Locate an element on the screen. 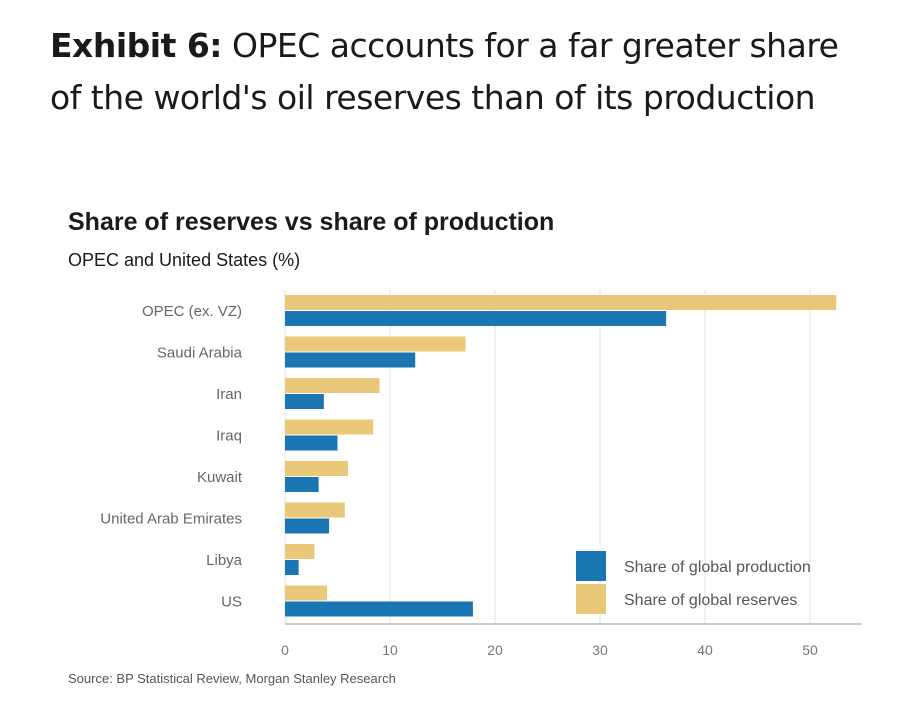 The height and width of the screenshot is (705, 914). x-tick-label: 50 is located at coordinates (810, 650).